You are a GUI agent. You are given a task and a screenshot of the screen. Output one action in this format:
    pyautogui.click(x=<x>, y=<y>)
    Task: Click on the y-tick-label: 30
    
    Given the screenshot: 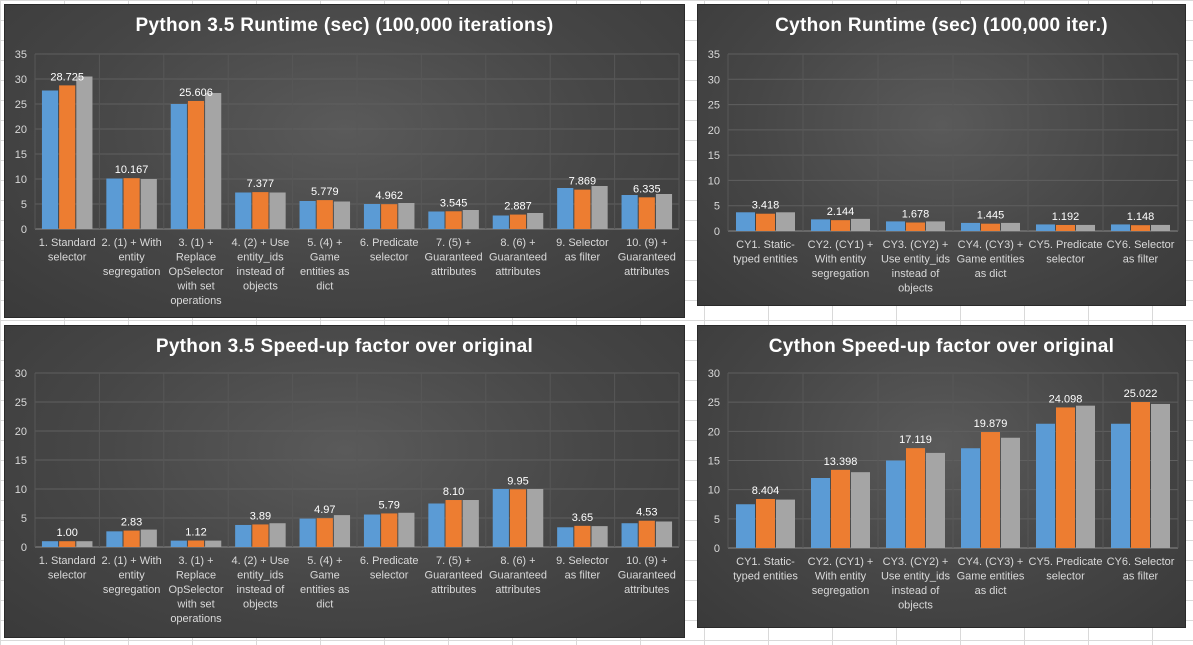 What is the action you would take?
    pyautogui.click(x=714, y=374)
    